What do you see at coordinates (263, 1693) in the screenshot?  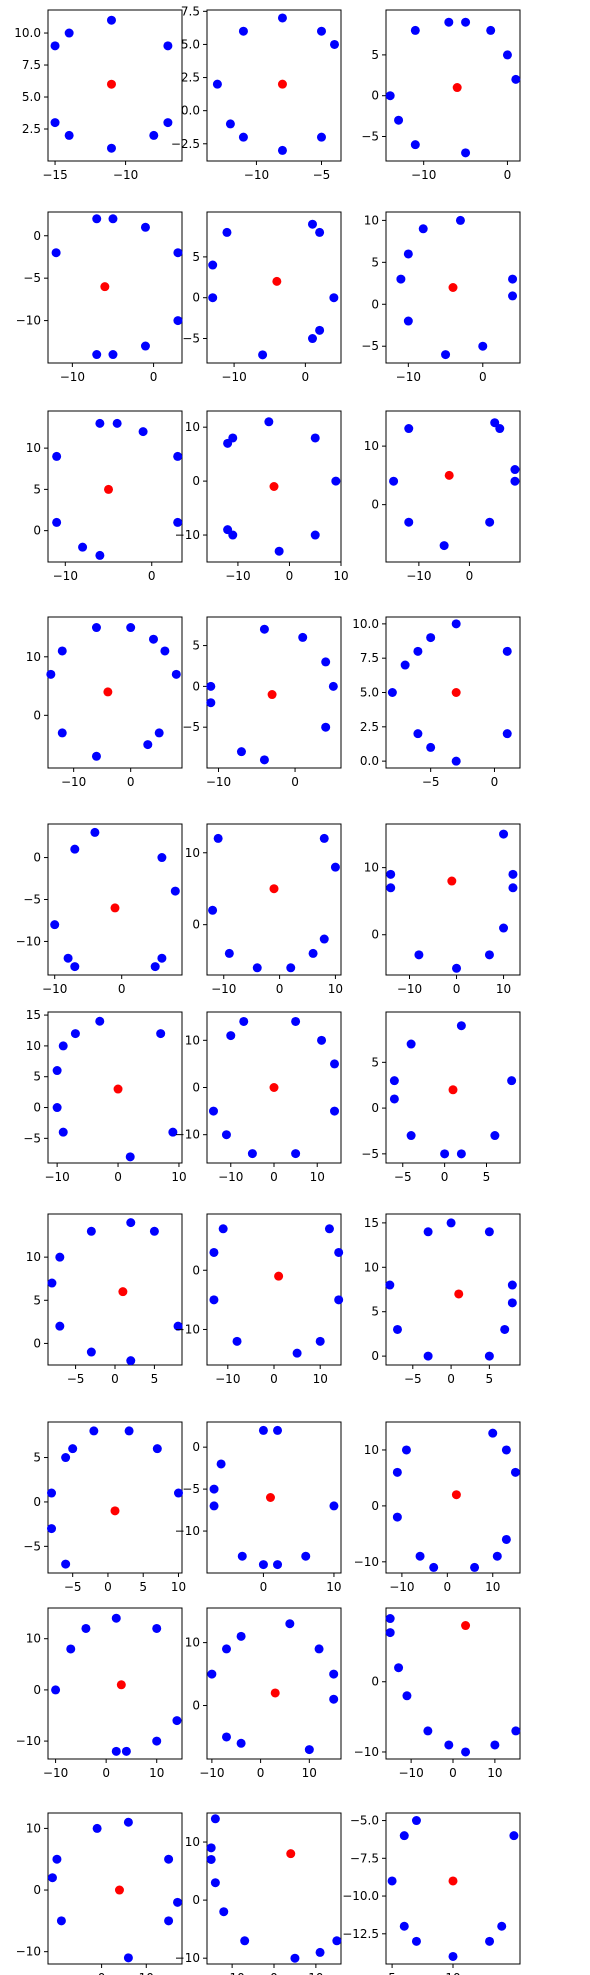 I see `scatter-panel: −10 0 10 0 10` at bounding box center [263, 1693].